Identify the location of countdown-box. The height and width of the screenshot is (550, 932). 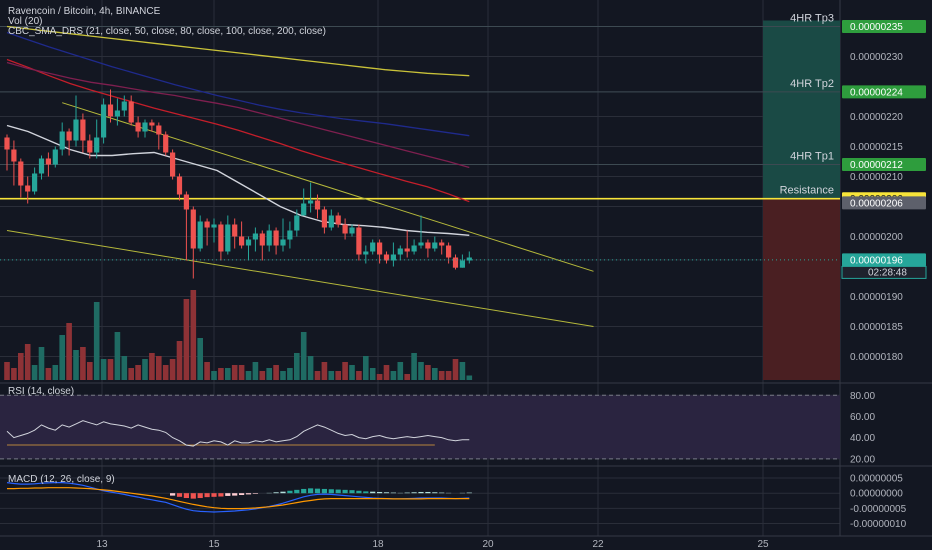
(884, 272).